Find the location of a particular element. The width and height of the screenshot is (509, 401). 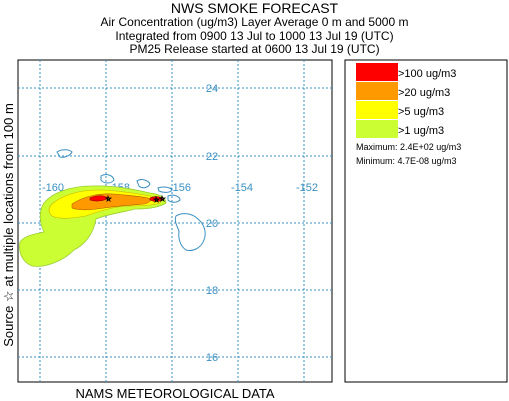

island-kauai-outline is located at coordinates (107, 179).